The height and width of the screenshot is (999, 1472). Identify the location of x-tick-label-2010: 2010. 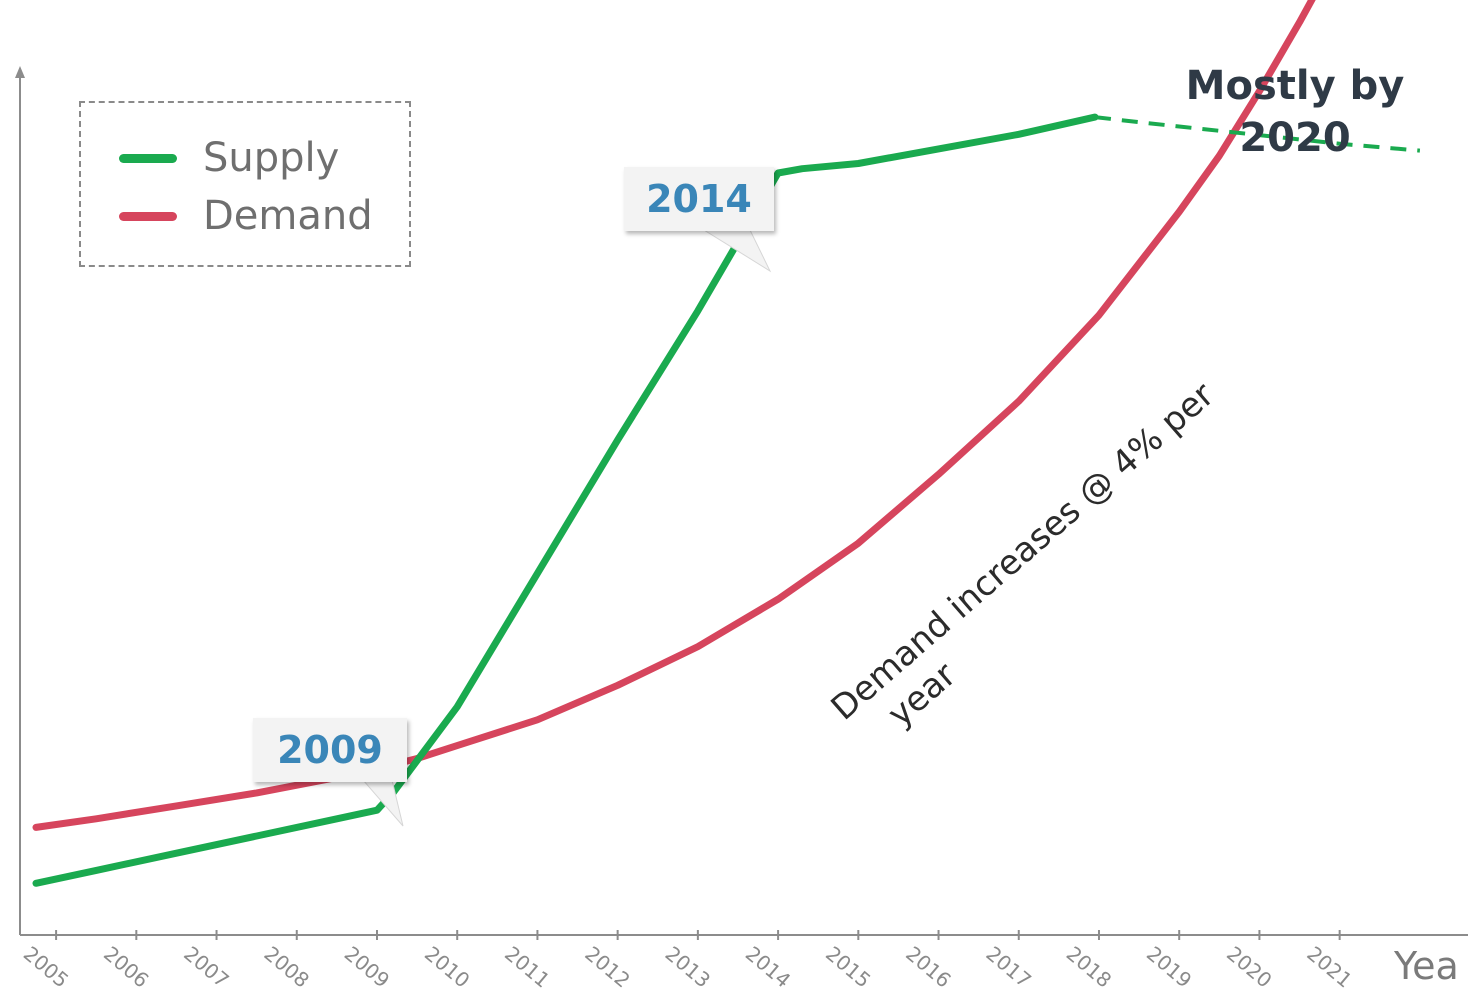
(447, 966).